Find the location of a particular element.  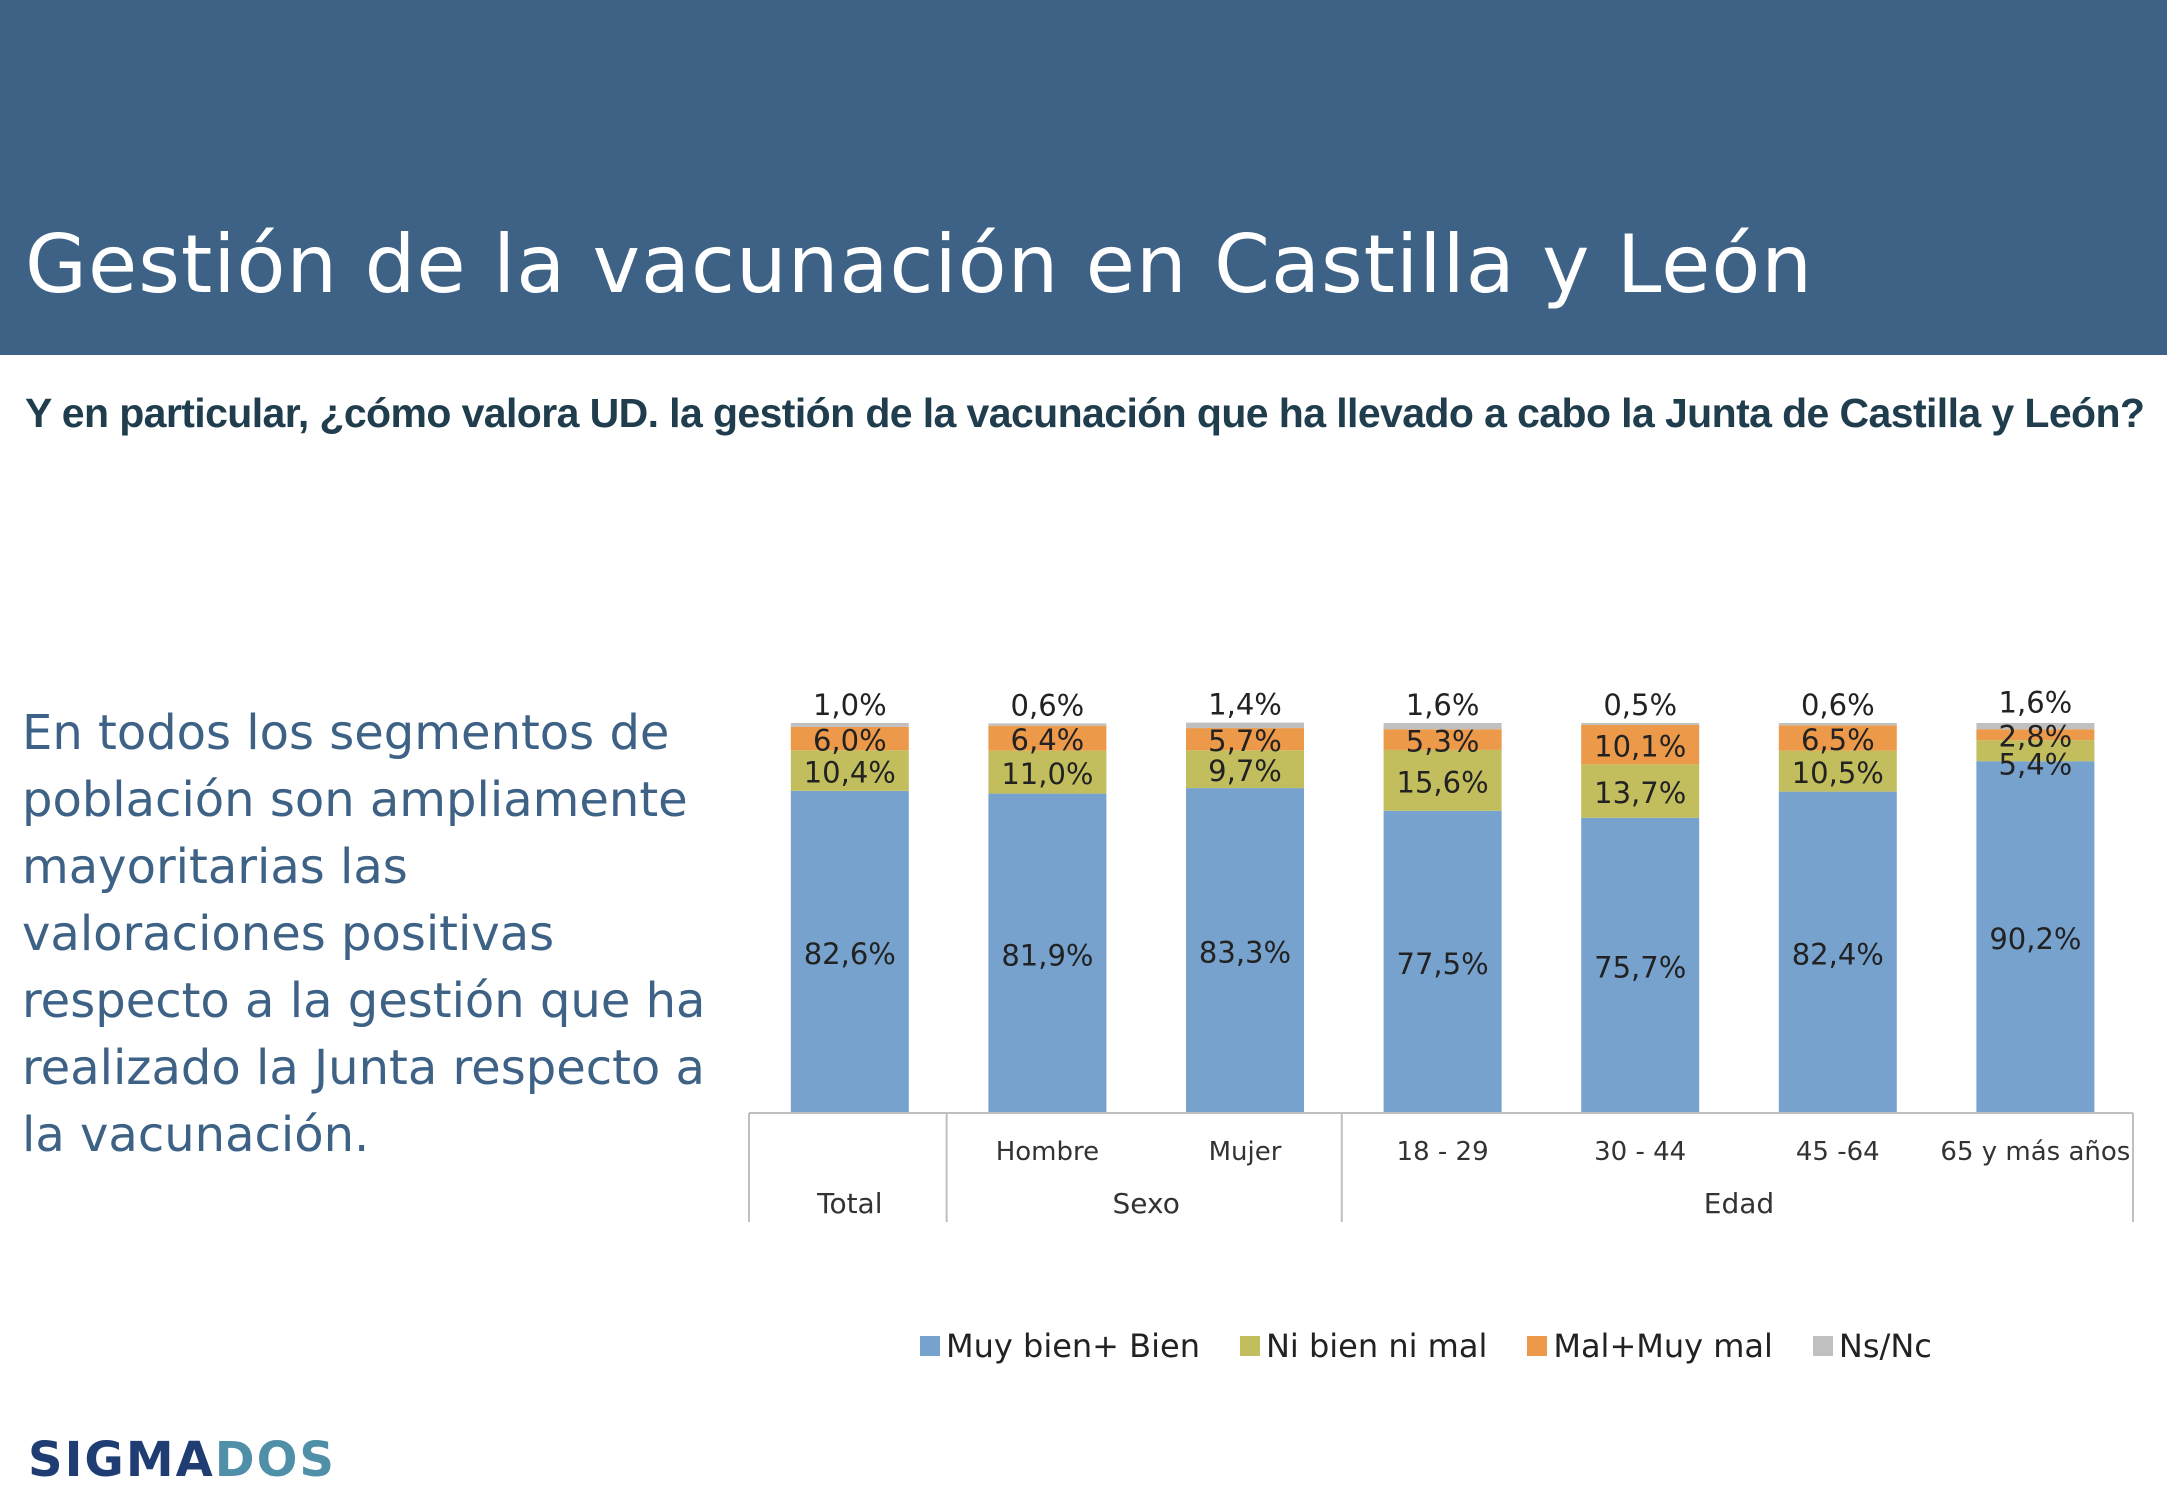

data-label-muy-bien-bien-mujer: 83,3% is located at coordinates (1245, 953).